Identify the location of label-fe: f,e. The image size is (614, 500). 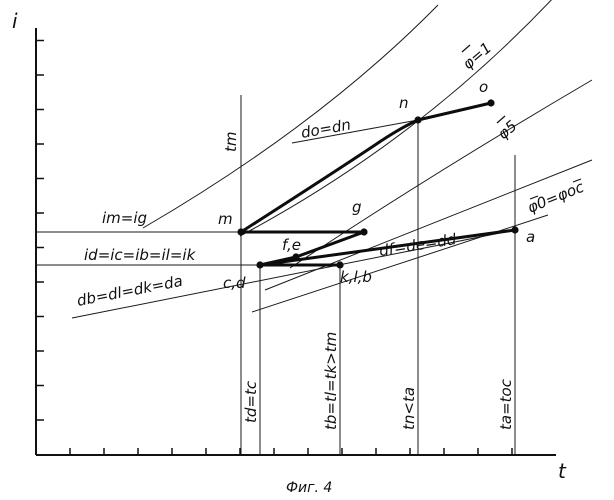
(291, 245).